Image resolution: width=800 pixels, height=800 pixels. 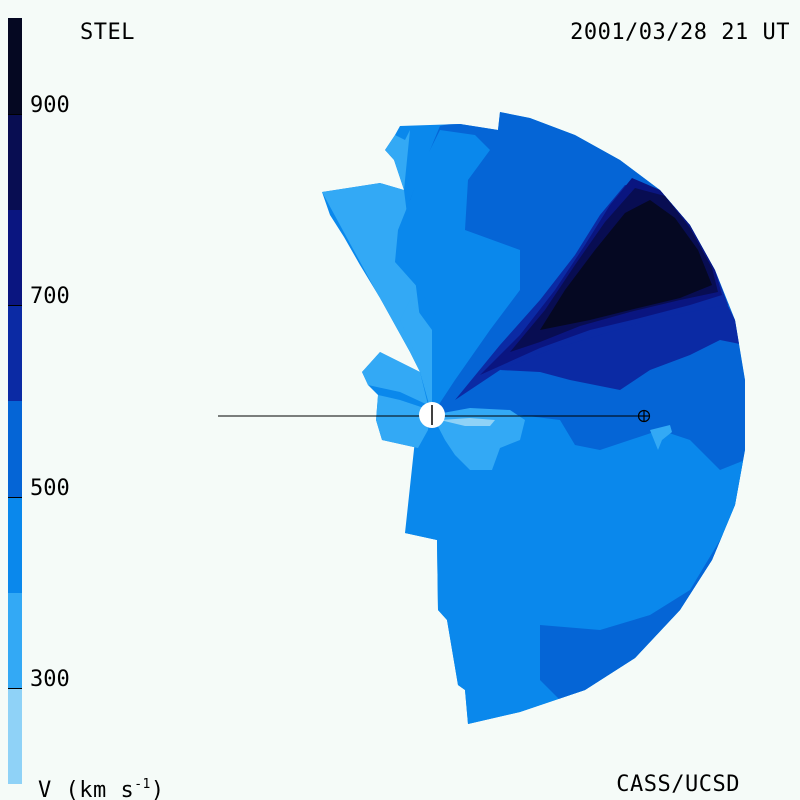 What do you see at coordinates (457, 272) in the screenshot?
I see `contour-400-500-north` at bounding box center [457, 272].